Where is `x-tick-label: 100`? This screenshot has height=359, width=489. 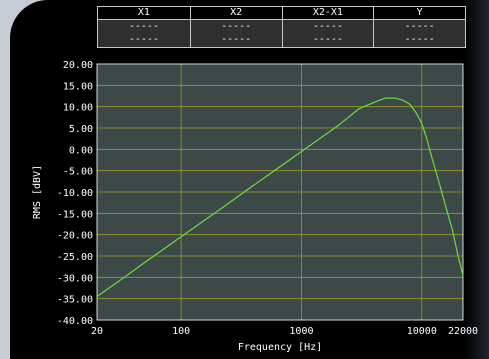 x-tick-label: 100 is located at coordinates (181, 331).